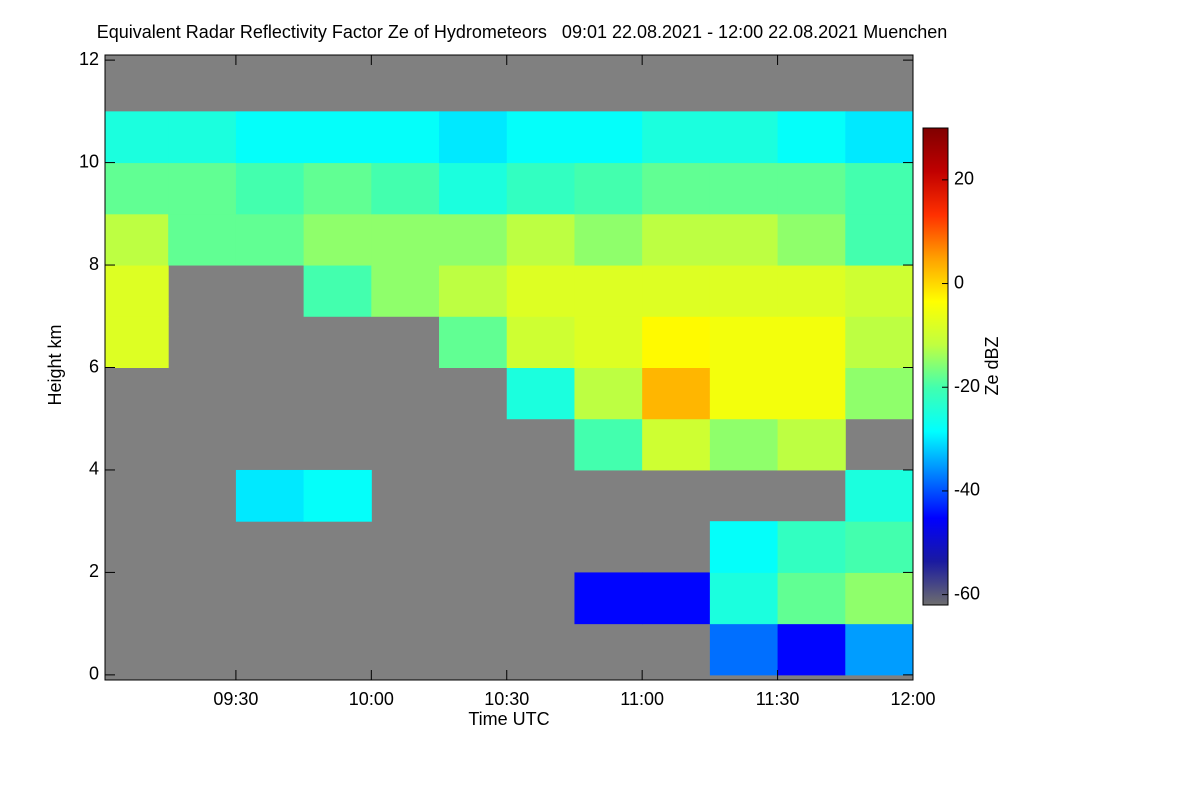  Describe the element at coordinates (935, 366) in the screenshot. I see `colorbar` at that location.